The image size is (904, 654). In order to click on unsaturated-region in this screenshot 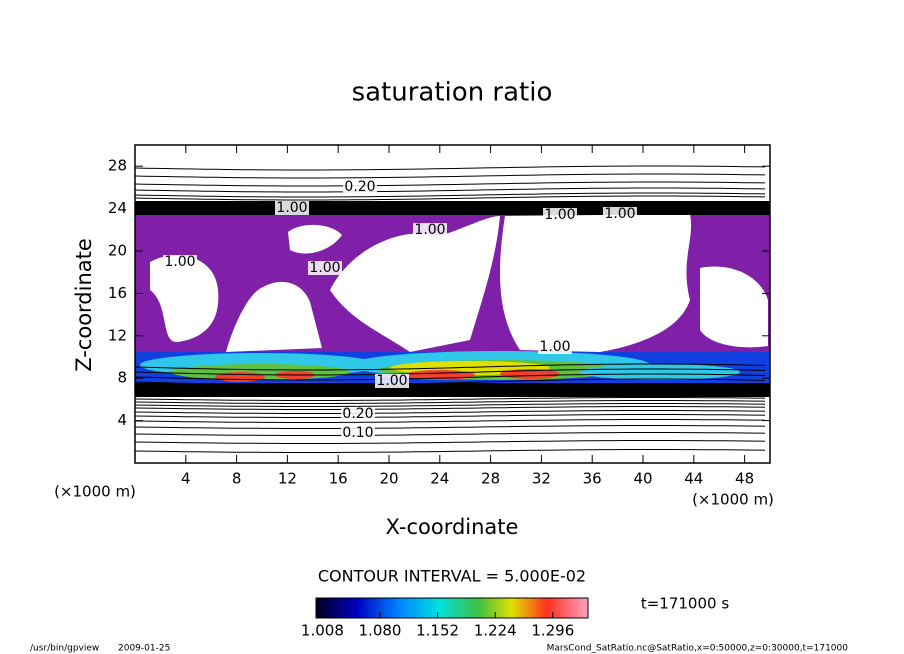, I will do `click(459, 283)`.